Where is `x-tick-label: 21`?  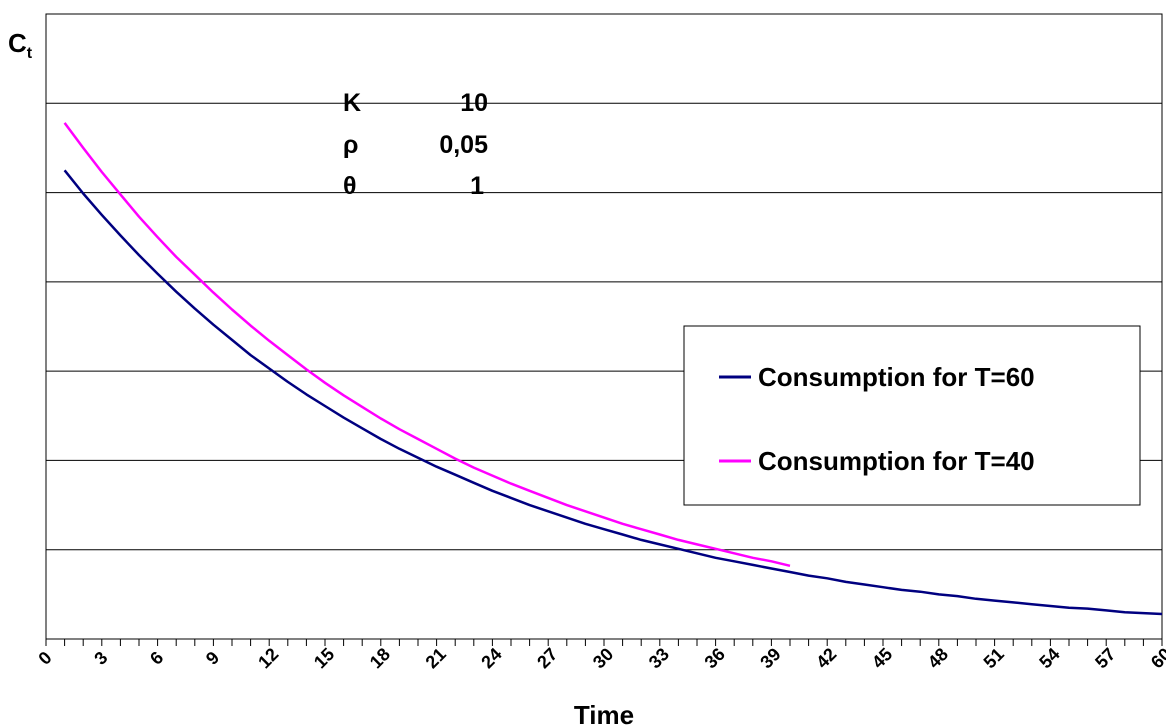 x-tick-label: 21 is located at coordinates (436, 658).